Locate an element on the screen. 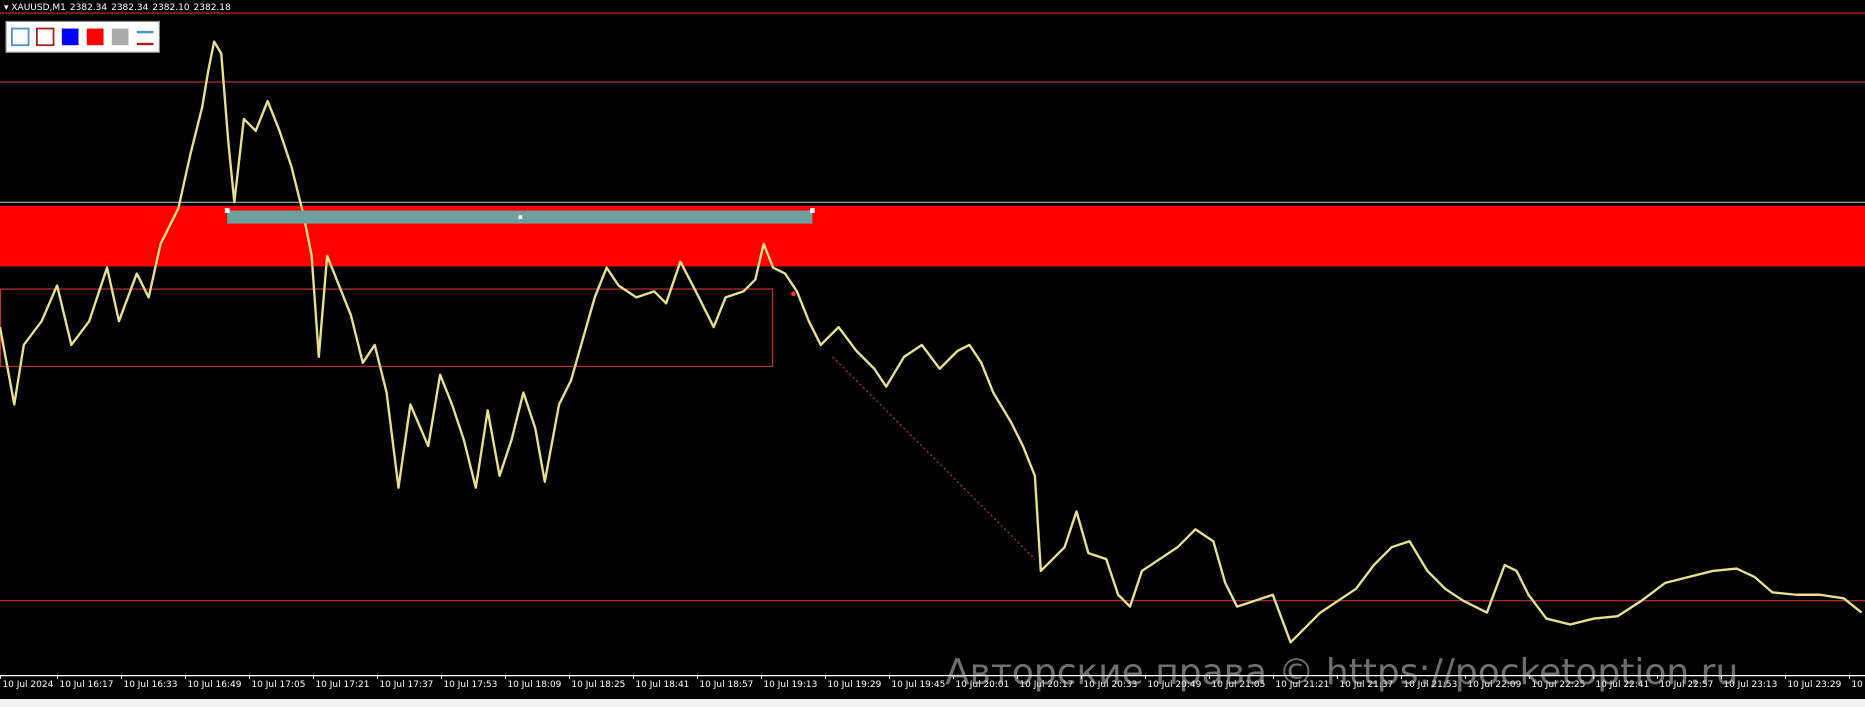 The image size is (1865, 707). range-box is located at coordinates (387, 327).